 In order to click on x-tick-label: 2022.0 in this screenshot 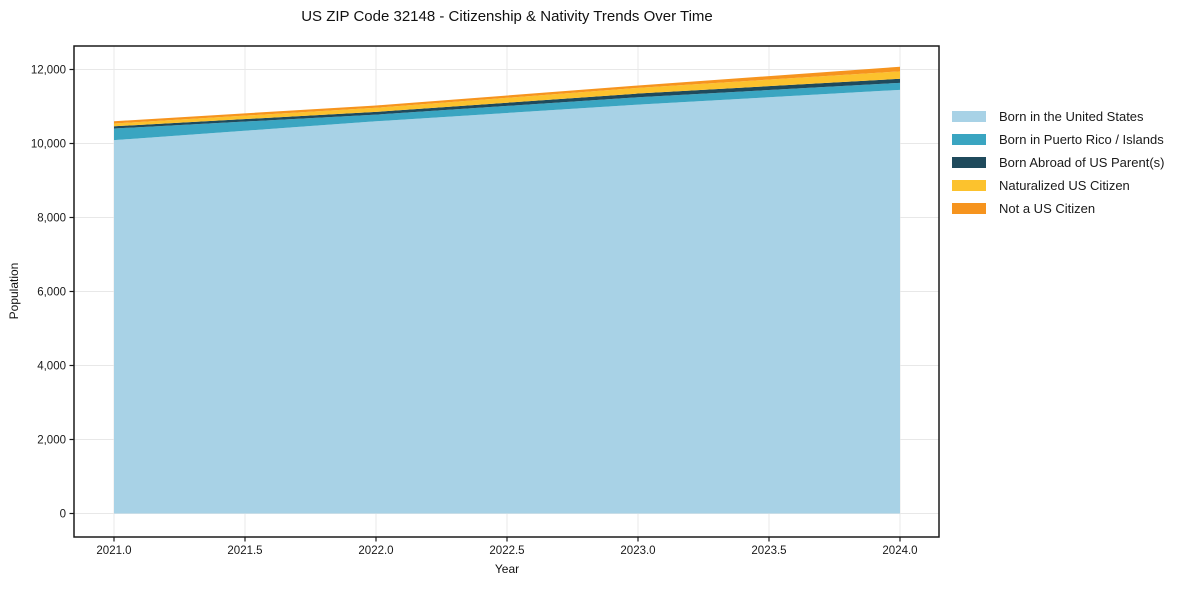, I will do `click(375, 551)`.